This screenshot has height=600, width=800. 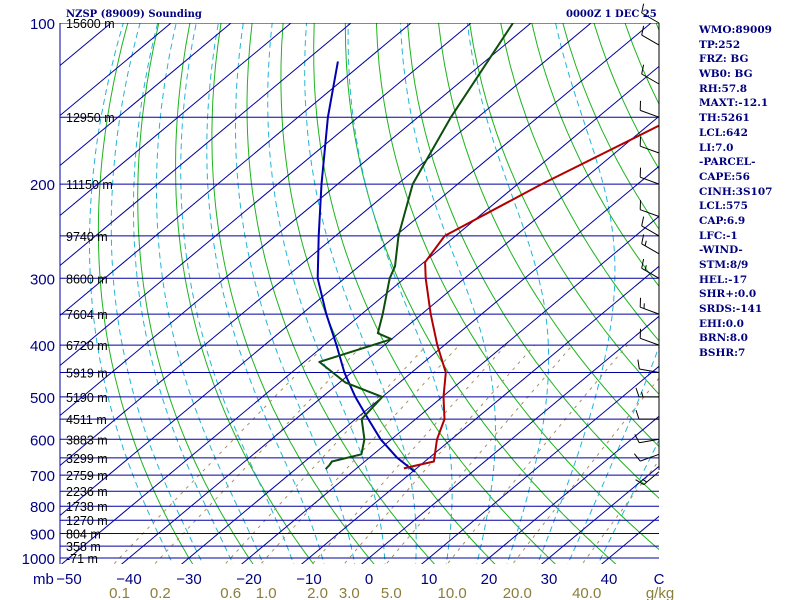 I want to click on mixing-ratio-label: 5.0, so click(x=391, y=592).